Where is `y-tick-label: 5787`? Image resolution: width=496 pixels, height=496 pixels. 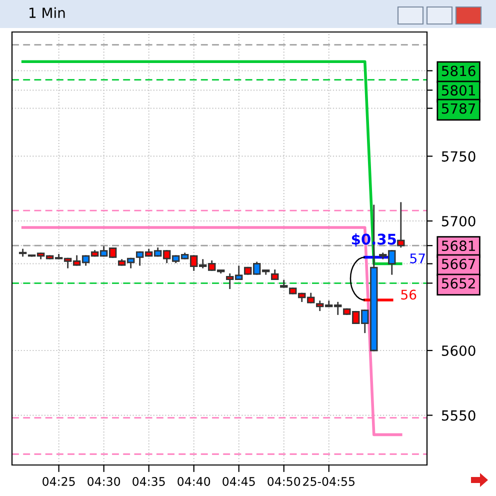 y-tick-label: 5787 is located at coordinates (459, 108).